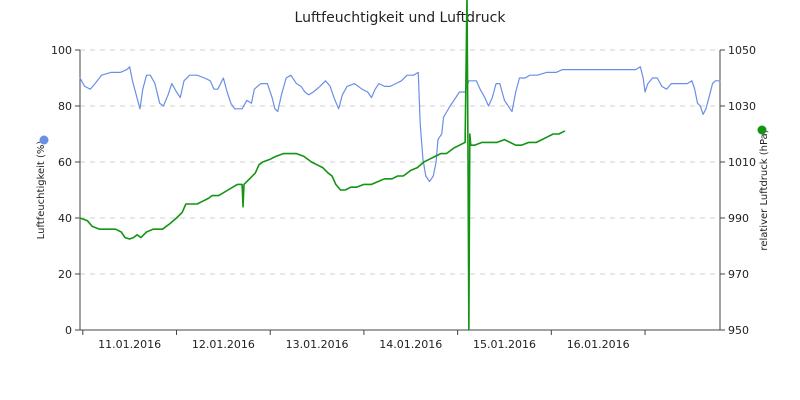 Image resolution: width=800 pixels, height=400 pixels. What do you see at coordinates (317, 344) in the screenshot?
I see `x-tick-label-2: 13.01.2016` at bounding box center [317, 344].